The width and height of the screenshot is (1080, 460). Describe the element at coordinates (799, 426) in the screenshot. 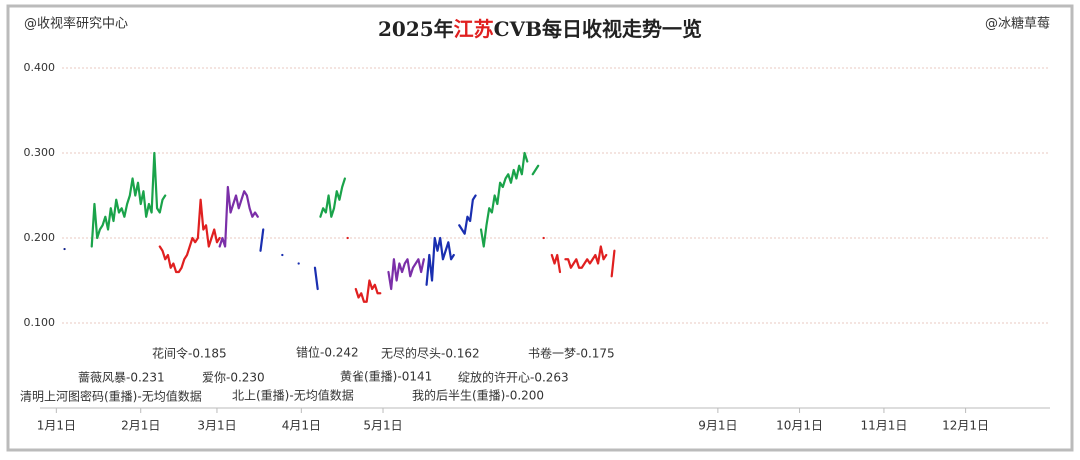

I see `x-tick-label: 10月1日` at that location.